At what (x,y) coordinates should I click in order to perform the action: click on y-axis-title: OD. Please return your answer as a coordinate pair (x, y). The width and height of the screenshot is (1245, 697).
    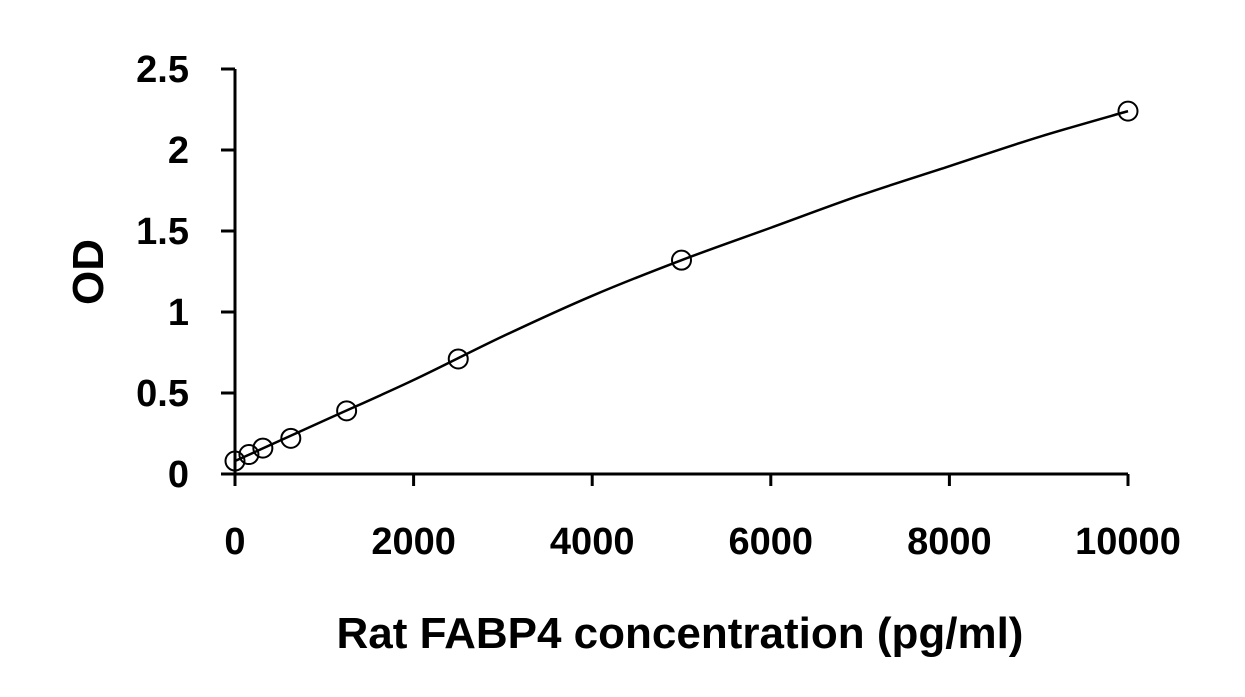
    Looking at the image, I should click on (88, 272).